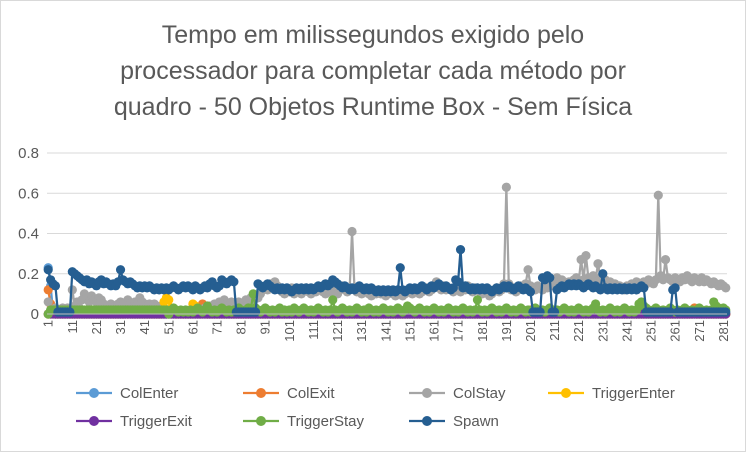 The image size is (746, 456). What do you see at coordinates (387, 281) in the screenshot?
I see `series-spawn` at bounding box center [387, 281].